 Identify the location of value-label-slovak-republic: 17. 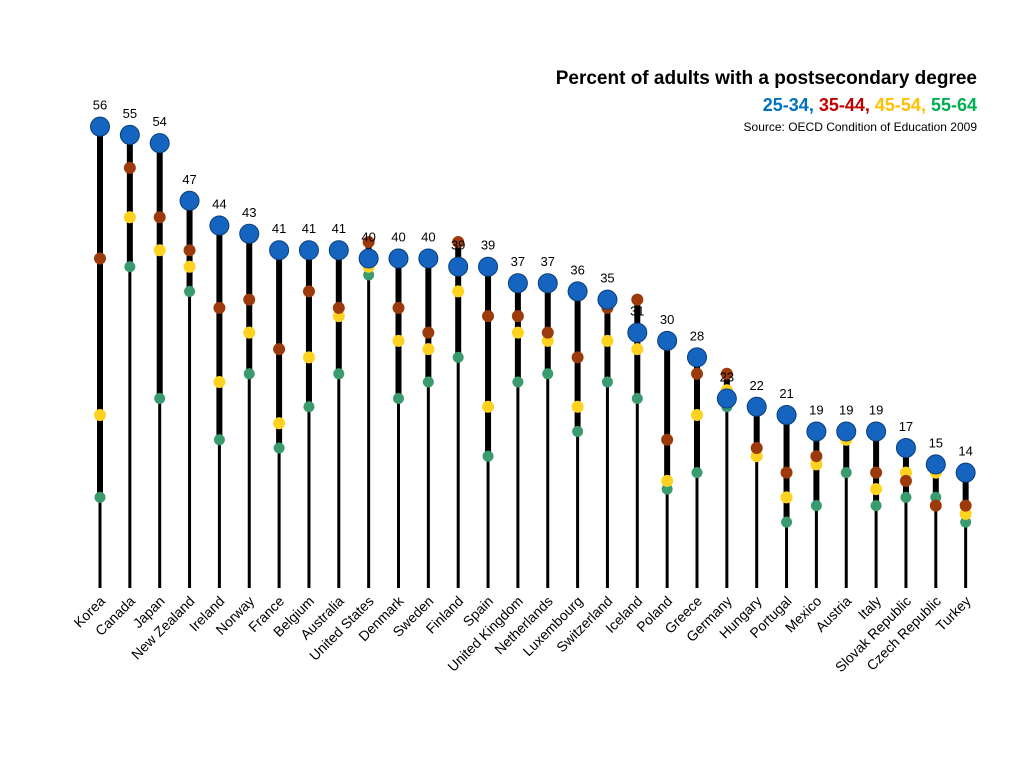
(906, 426).